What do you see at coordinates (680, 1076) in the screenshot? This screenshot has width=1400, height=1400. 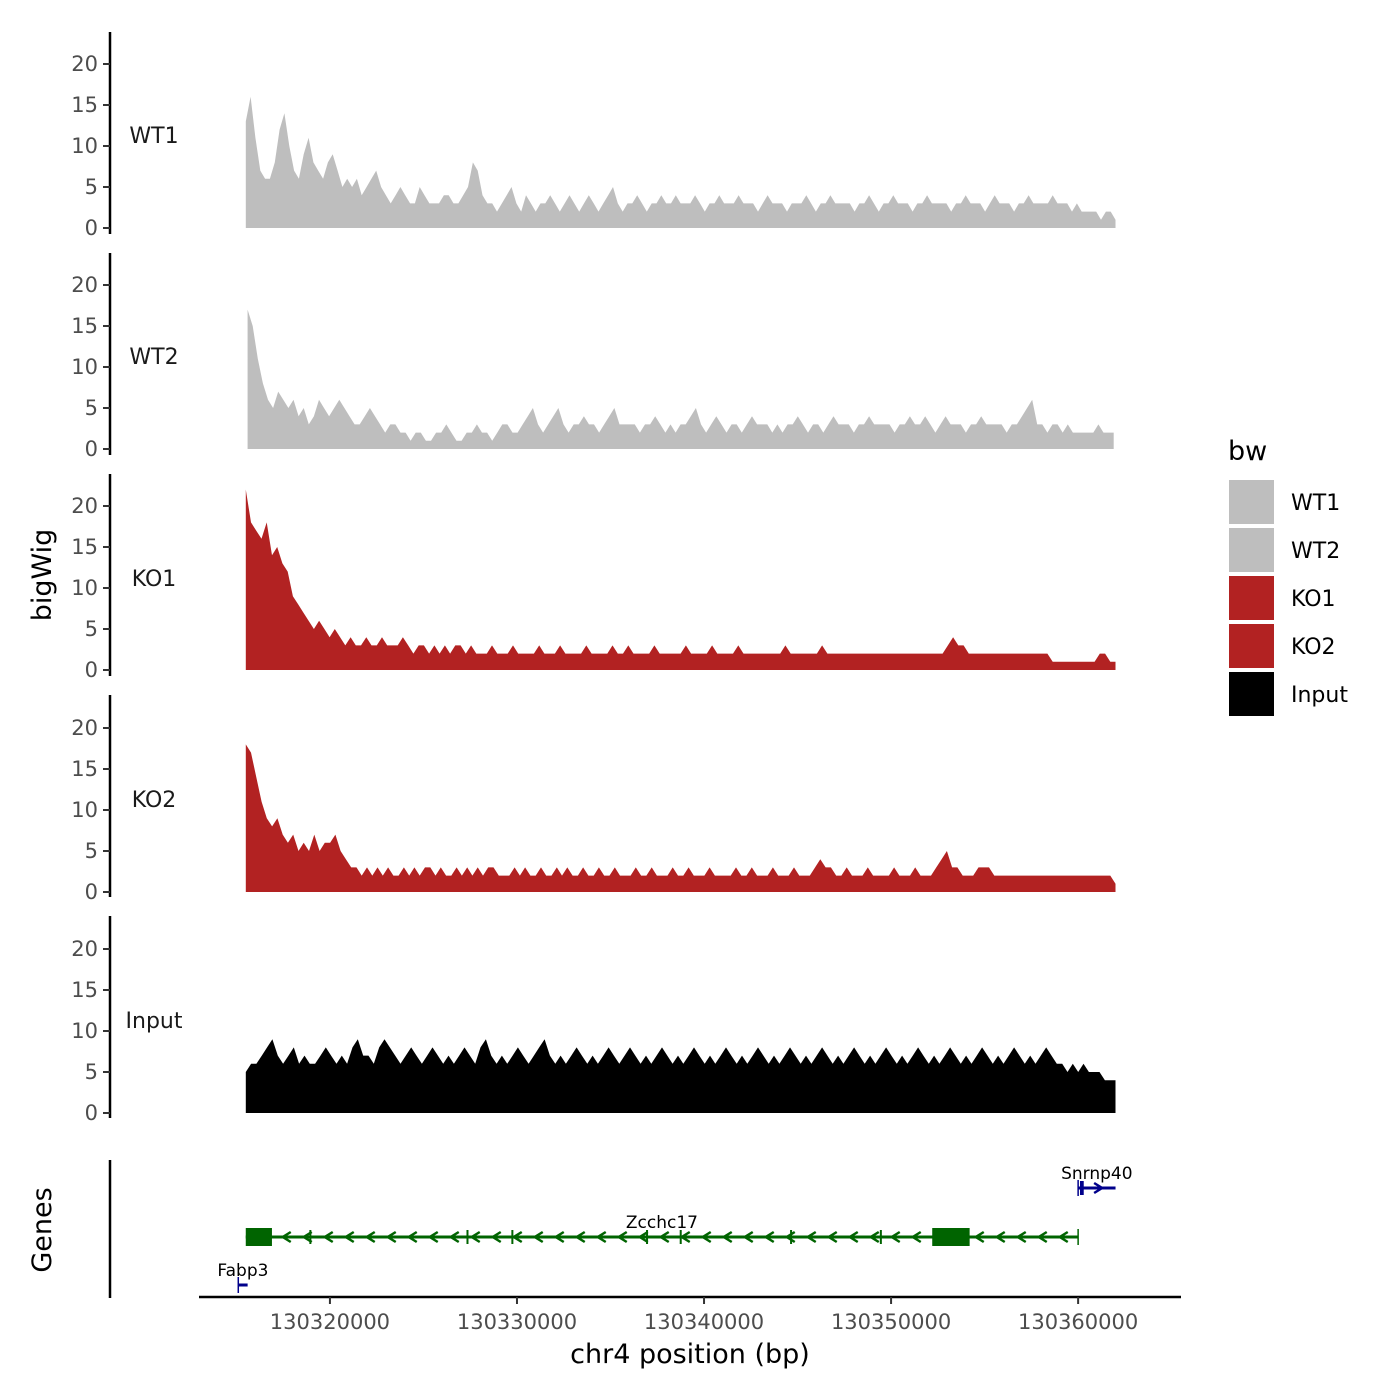 I see `signal-area-input` at bounding box center [680, 1076].